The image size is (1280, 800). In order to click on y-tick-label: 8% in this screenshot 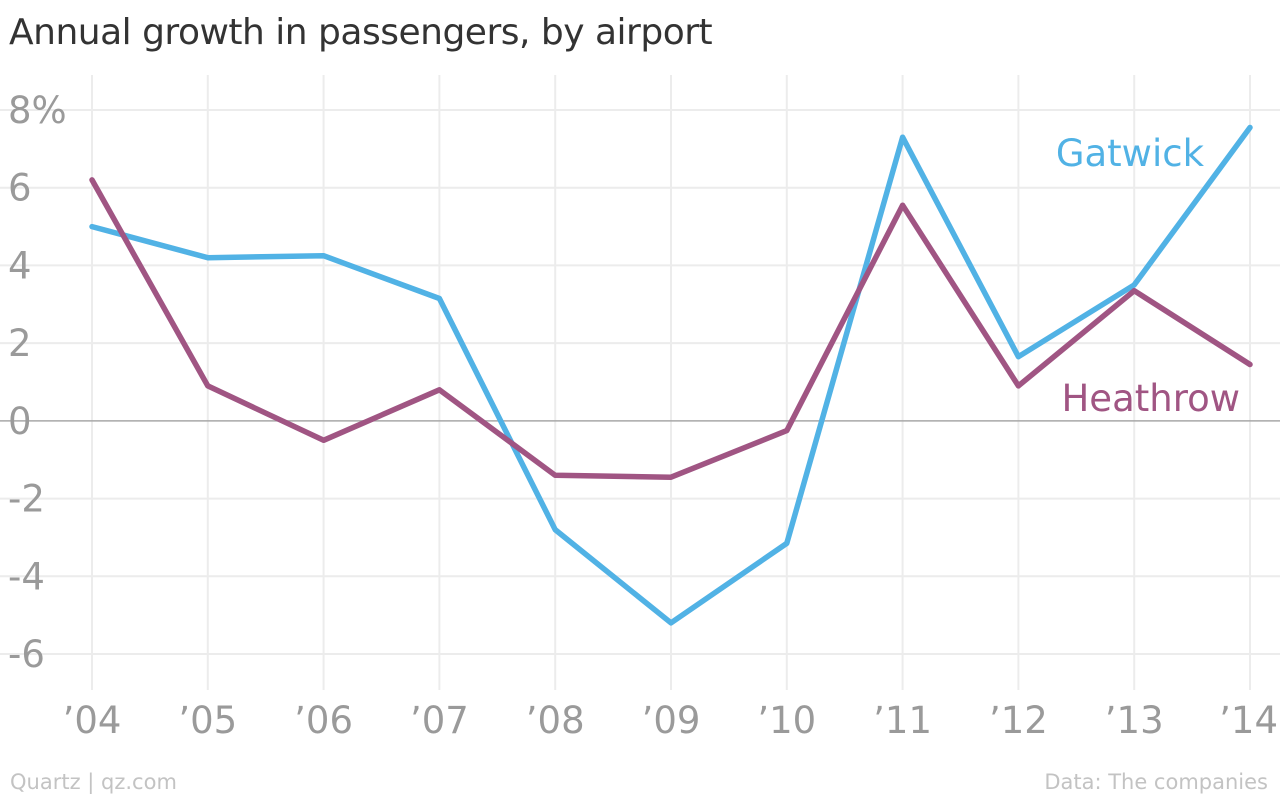, I will do `click(37, 110)`.